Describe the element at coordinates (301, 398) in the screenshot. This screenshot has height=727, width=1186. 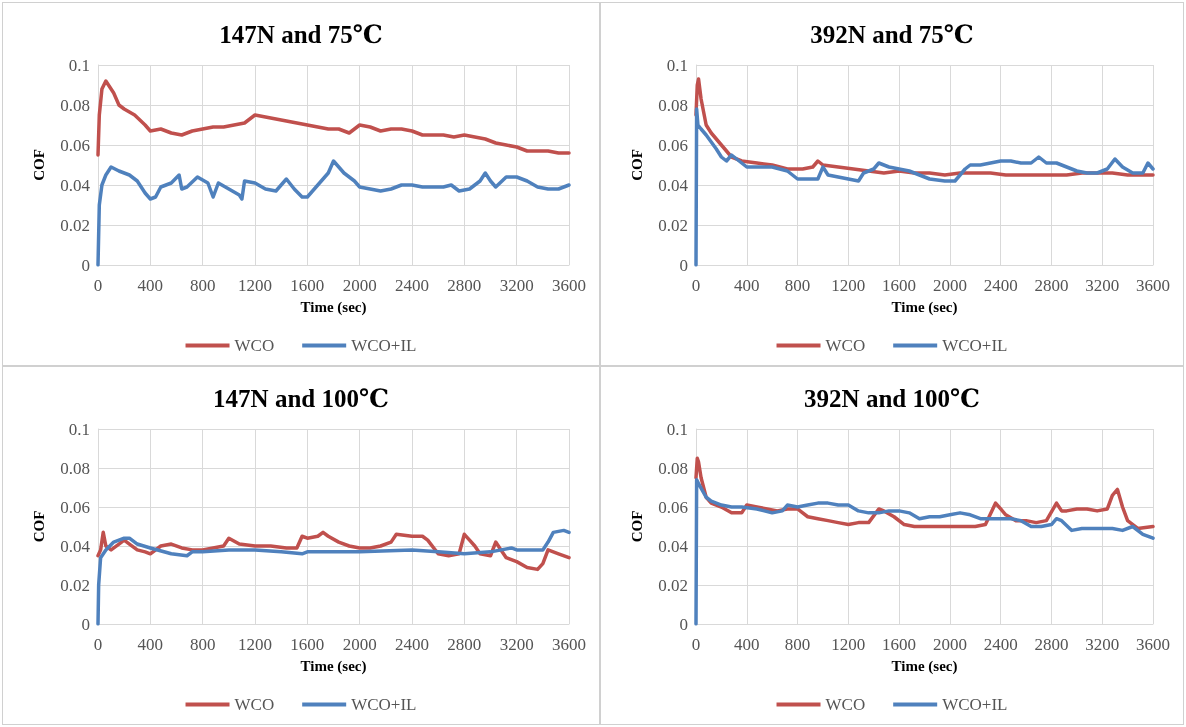
I see `chart-title: 147N and 100℃` at that location.